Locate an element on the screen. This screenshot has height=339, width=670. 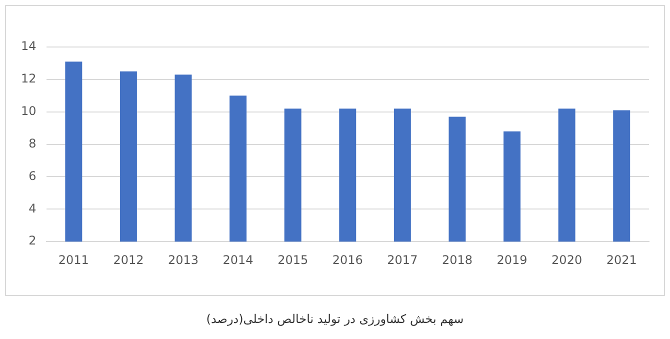
y-tick-label: 8 is located at coordinates (32, 143).